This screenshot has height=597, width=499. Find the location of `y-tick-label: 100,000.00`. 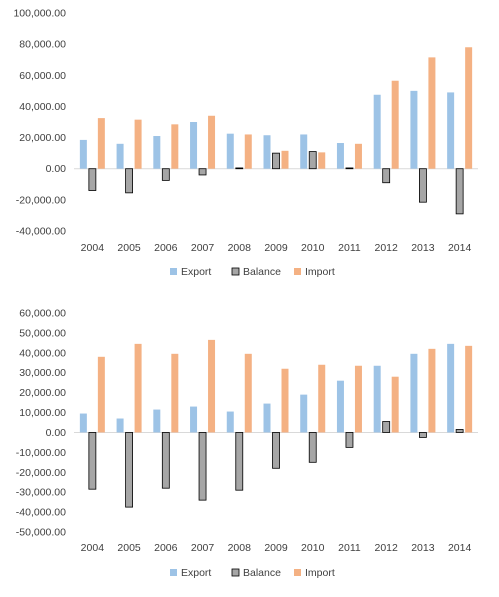

y-tick-label: 100,000.00 is located at coordinates (39, 14).